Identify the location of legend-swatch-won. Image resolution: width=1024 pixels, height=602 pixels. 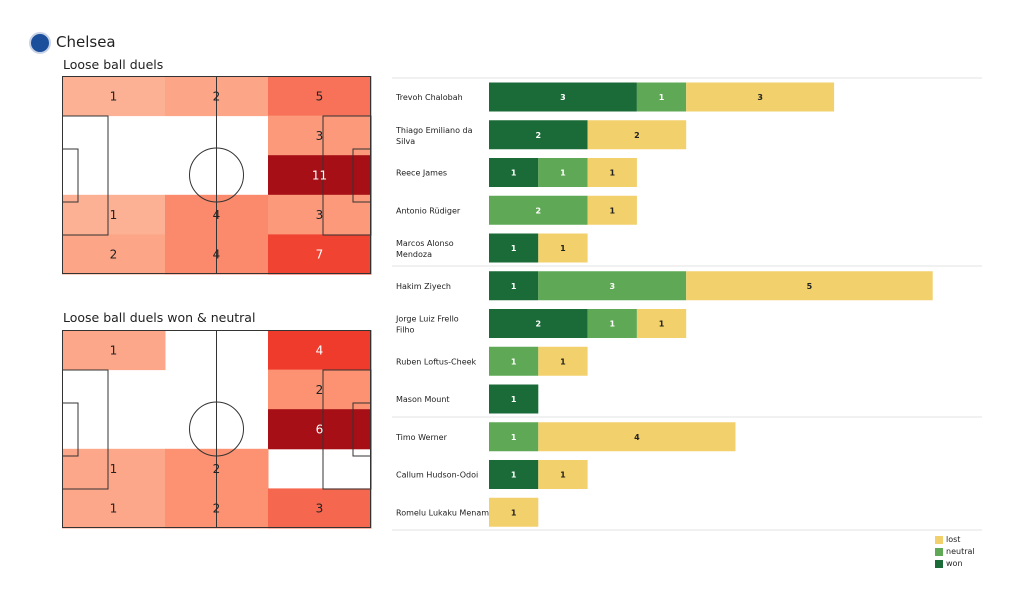
(939, 564).